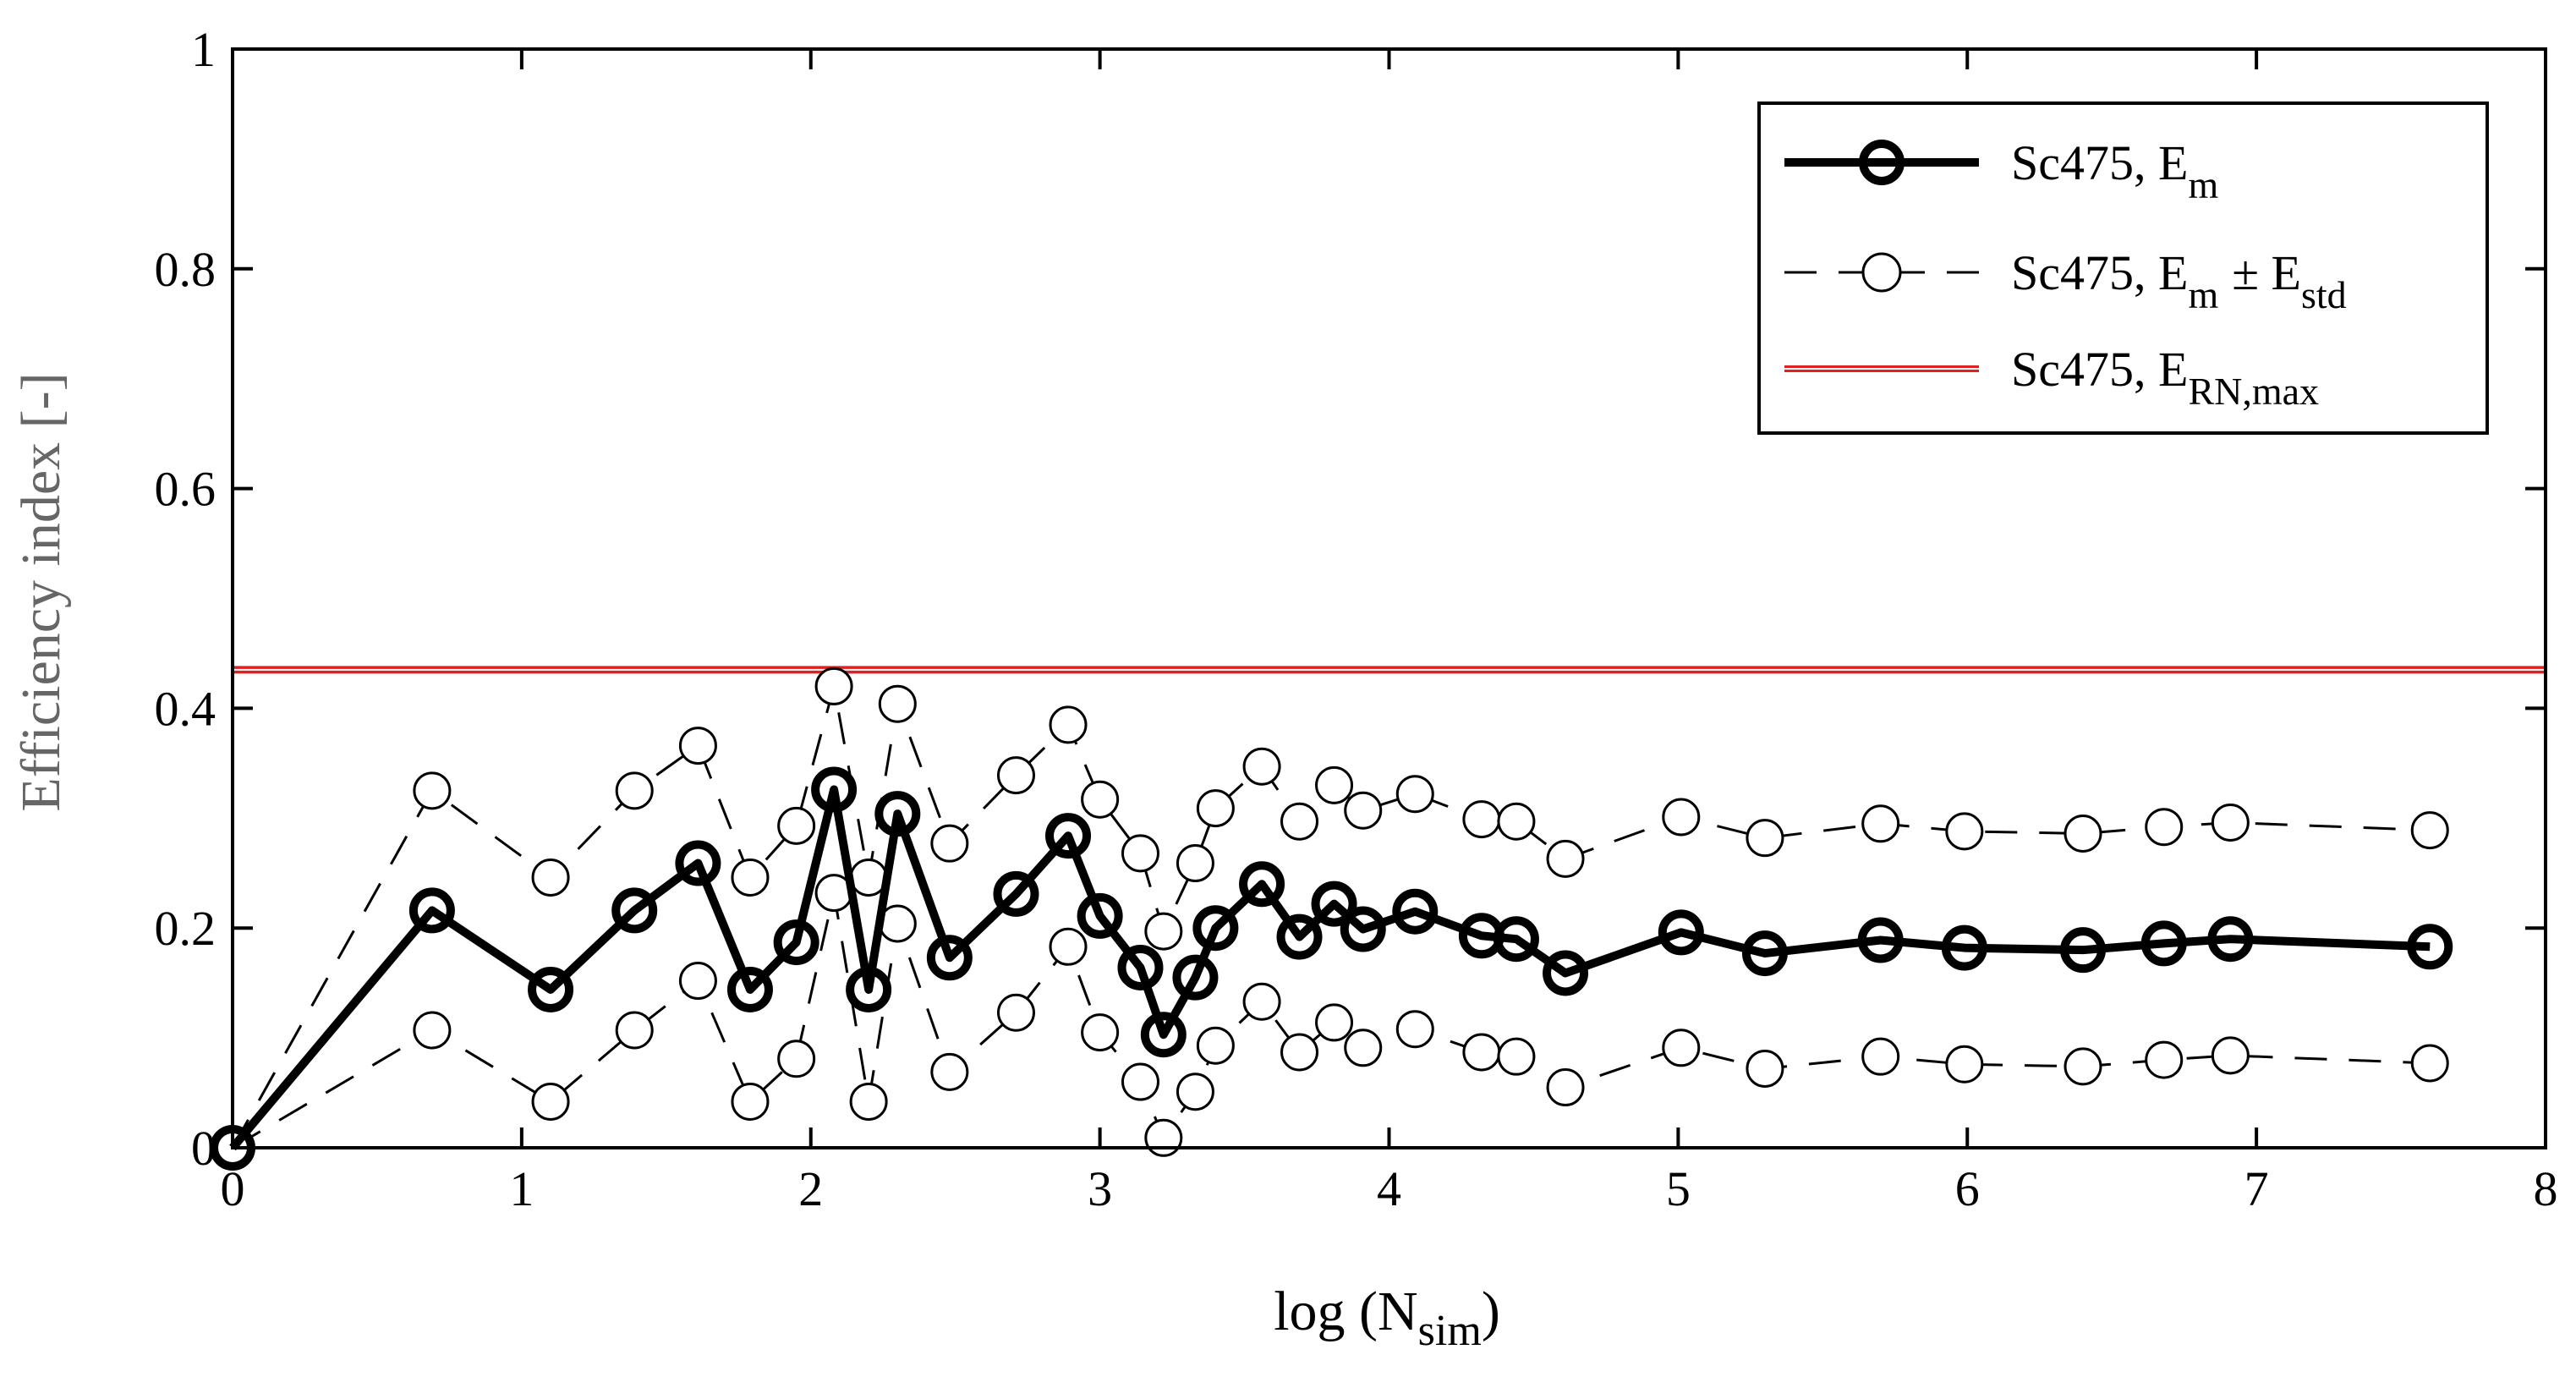  I want to click on legend: Sc475, Em Sc475, Em ± Estd Sc475, ERN,max, so click(2123, 268).